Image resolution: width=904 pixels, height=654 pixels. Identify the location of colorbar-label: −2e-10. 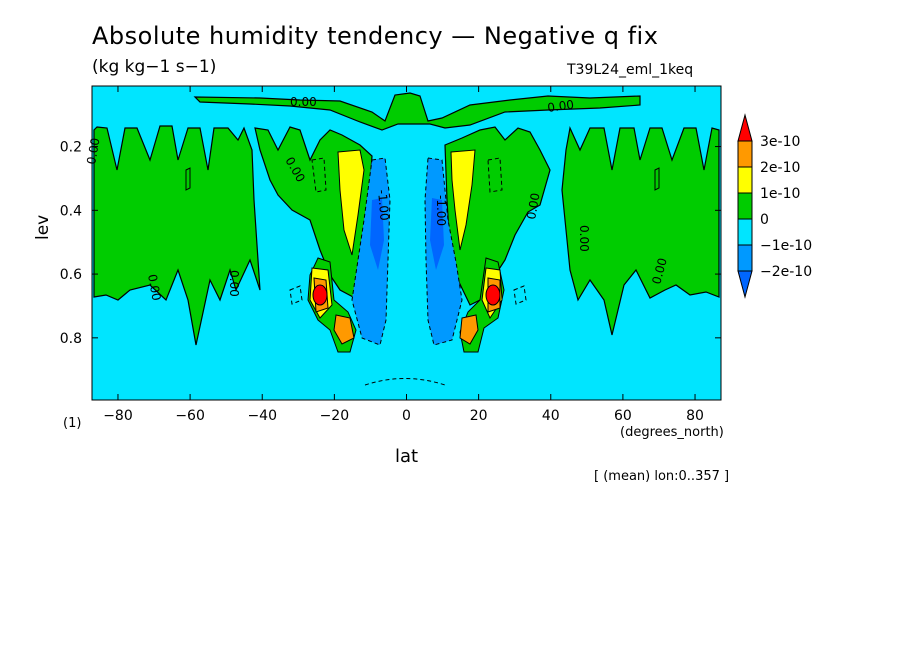
(786, 272).